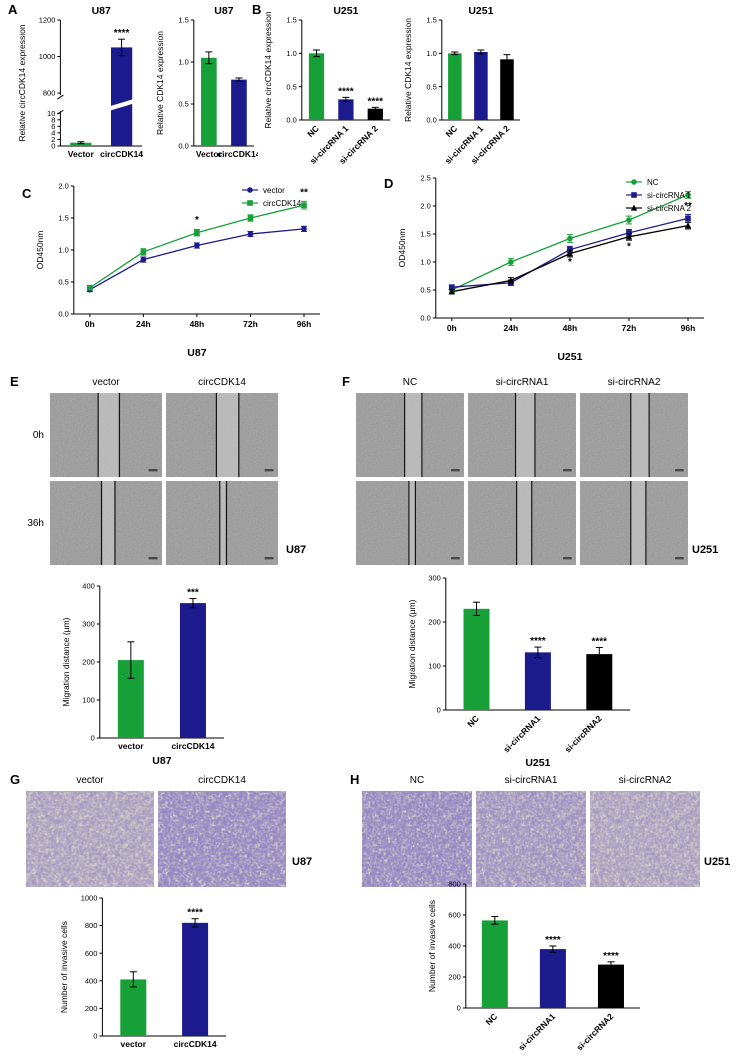 This screenshot has height=1057, width=748. Describe the element at coordinates (410, 523) in the screenshot. I see `wound-image-NC-36h` at that location.